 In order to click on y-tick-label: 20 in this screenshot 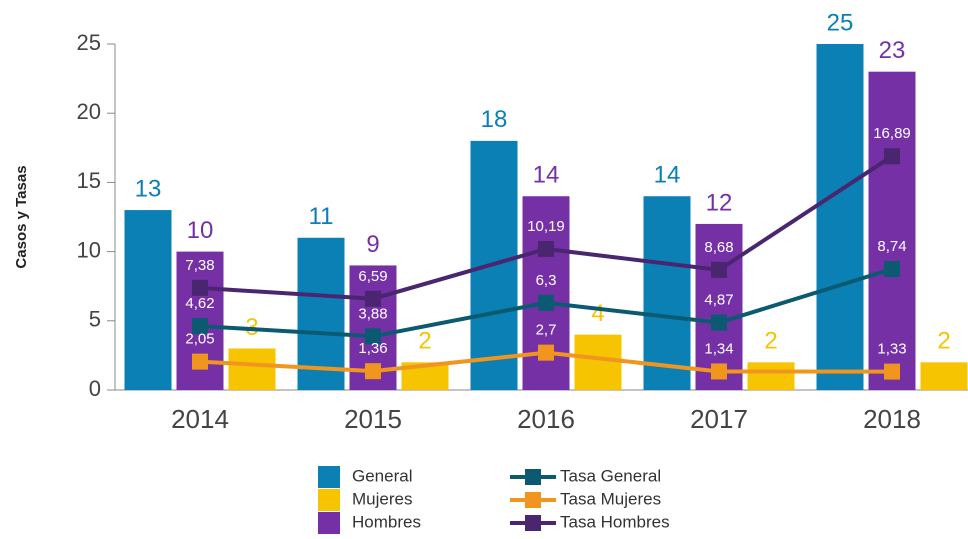, I will do `click(89, 111)`.